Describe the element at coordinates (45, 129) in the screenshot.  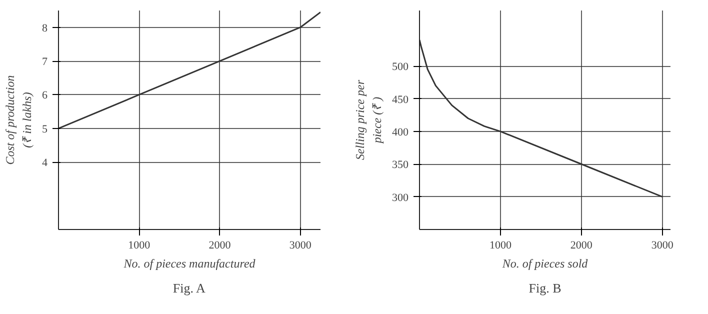
I see `y-tick-label: 5` at that location.